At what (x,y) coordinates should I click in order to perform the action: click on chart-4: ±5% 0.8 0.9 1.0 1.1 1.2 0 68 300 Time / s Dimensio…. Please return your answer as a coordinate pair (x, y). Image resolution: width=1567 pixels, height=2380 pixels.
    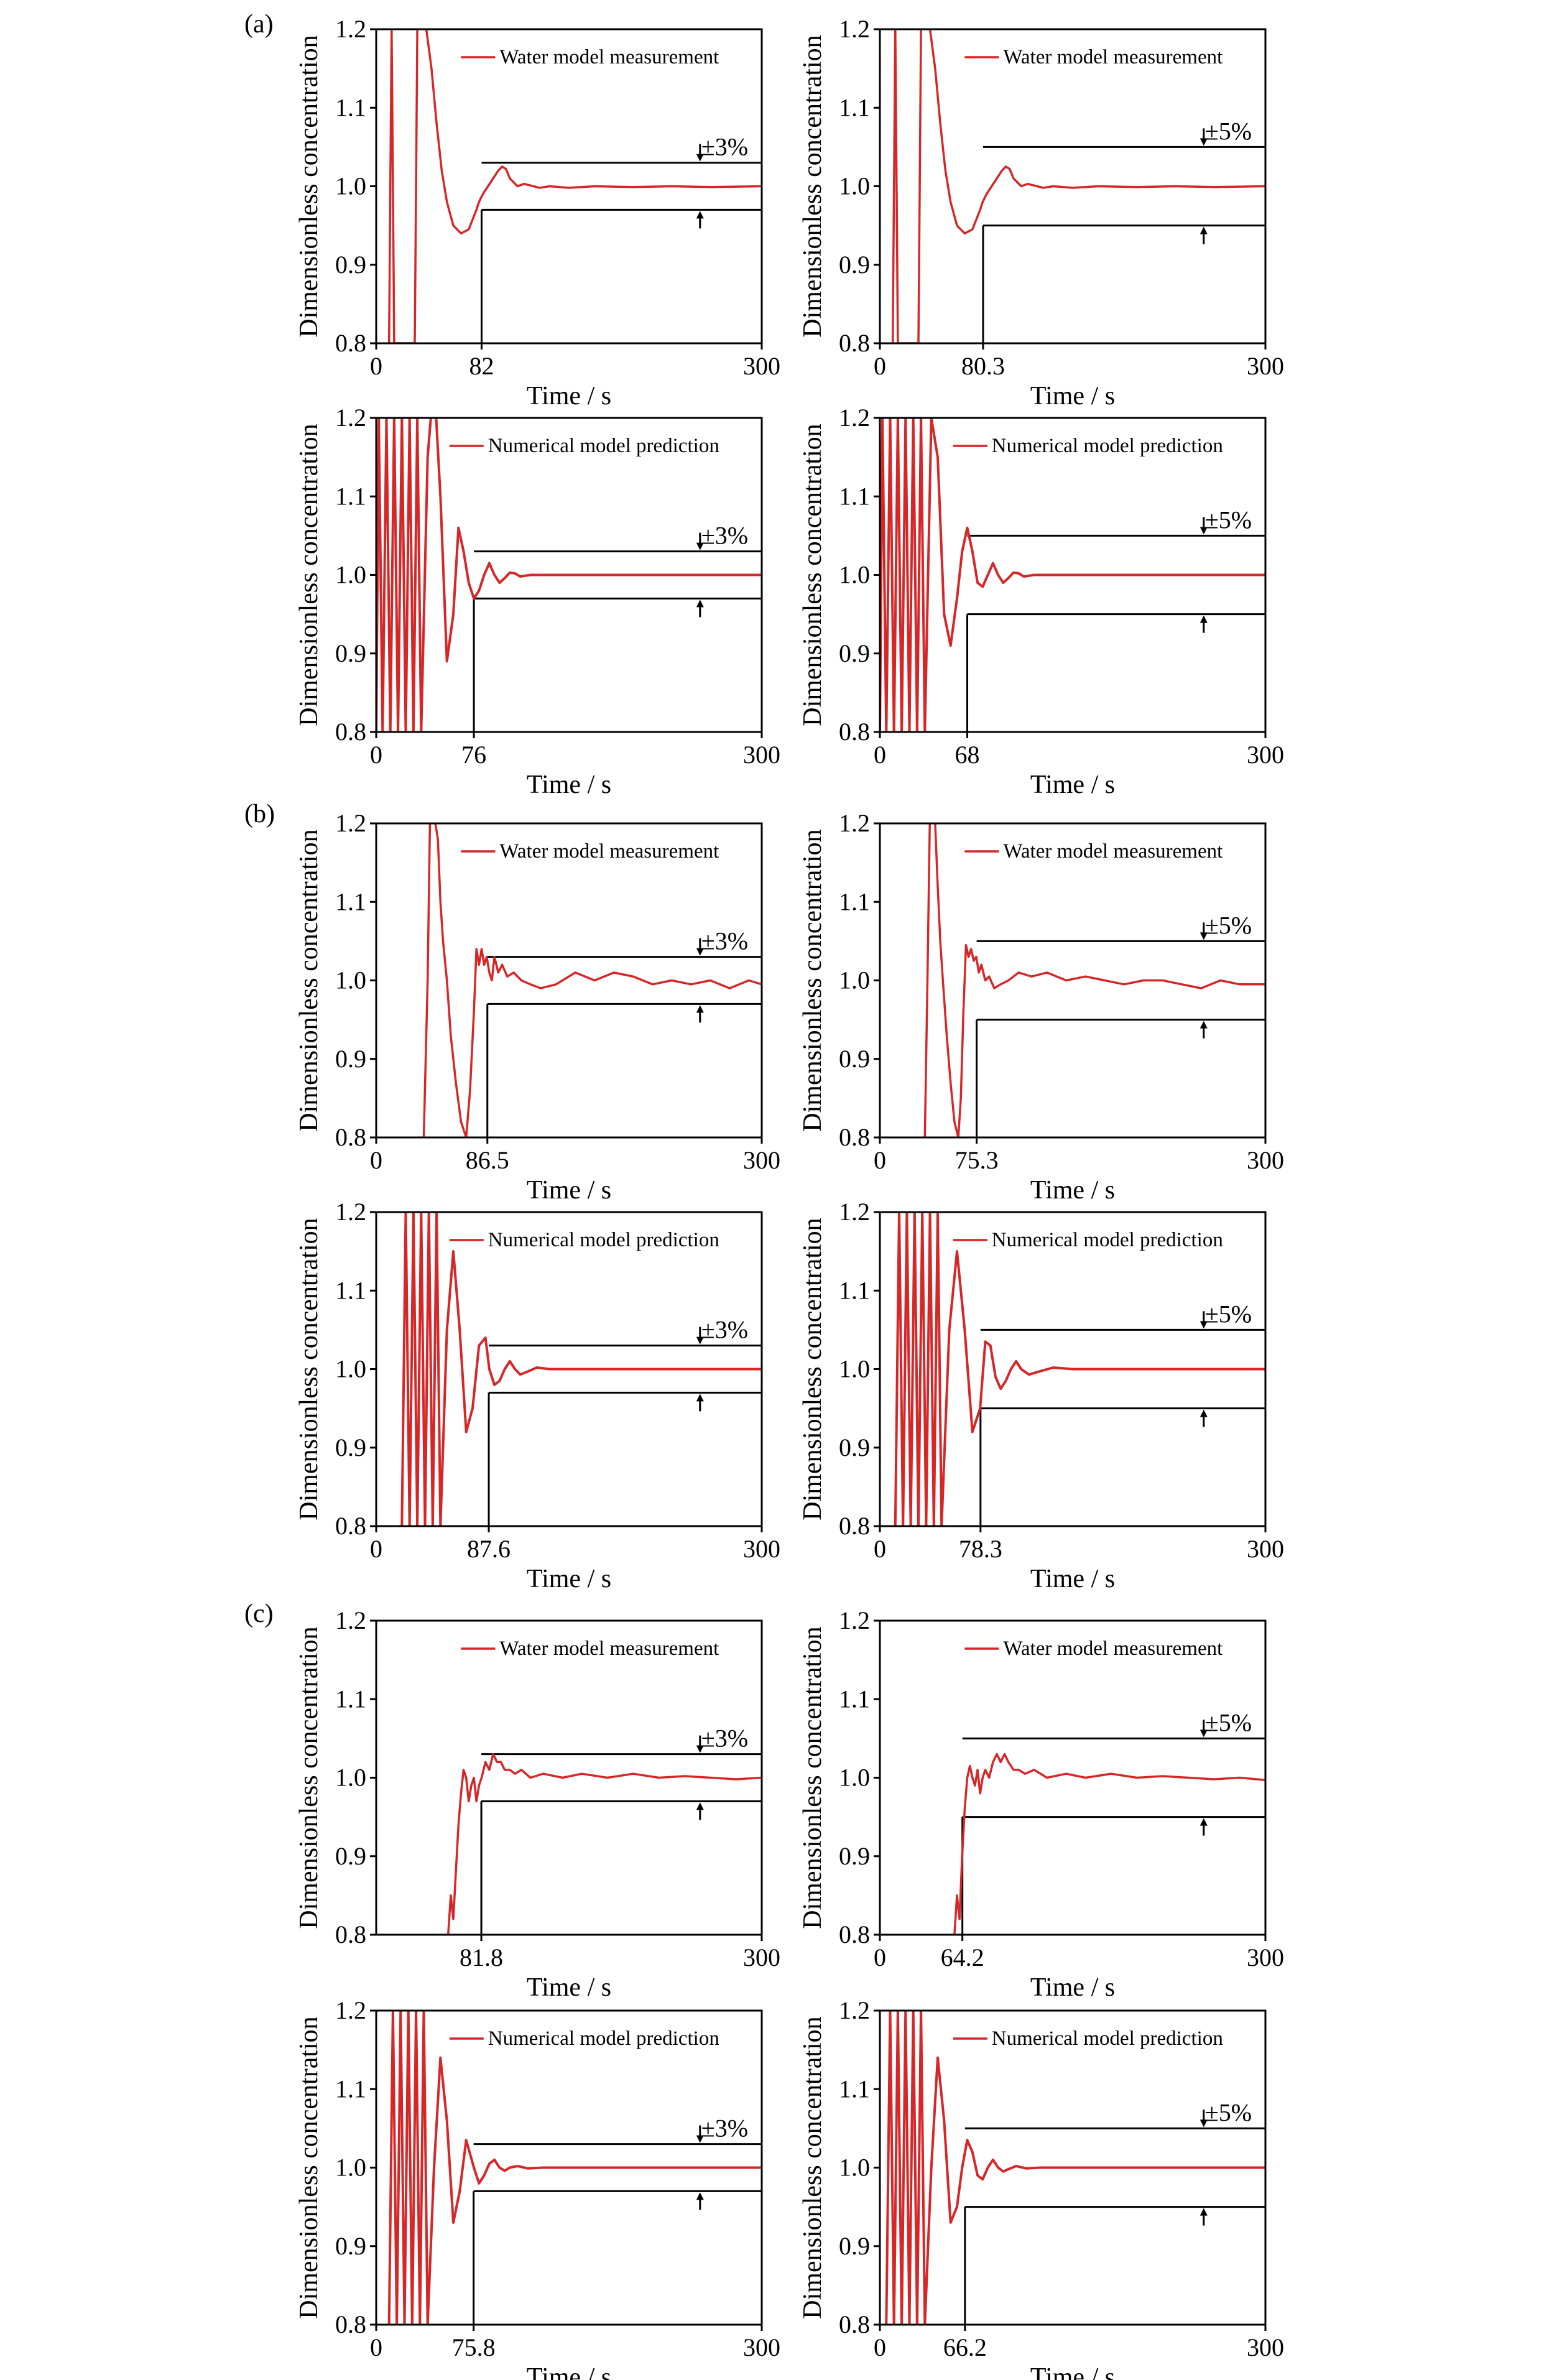
    Looking at the image, I should click on (1041, 601).